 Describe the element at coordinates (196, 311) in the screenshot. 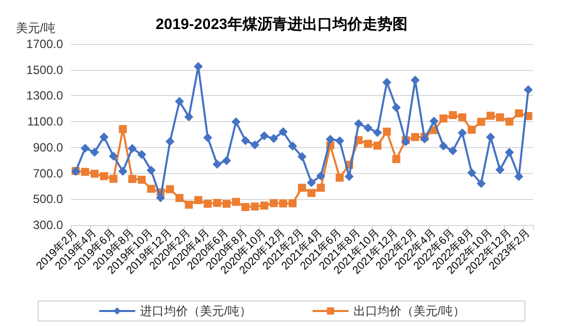

I see `legend-label: 进口均价（美元/吨）` at that location.